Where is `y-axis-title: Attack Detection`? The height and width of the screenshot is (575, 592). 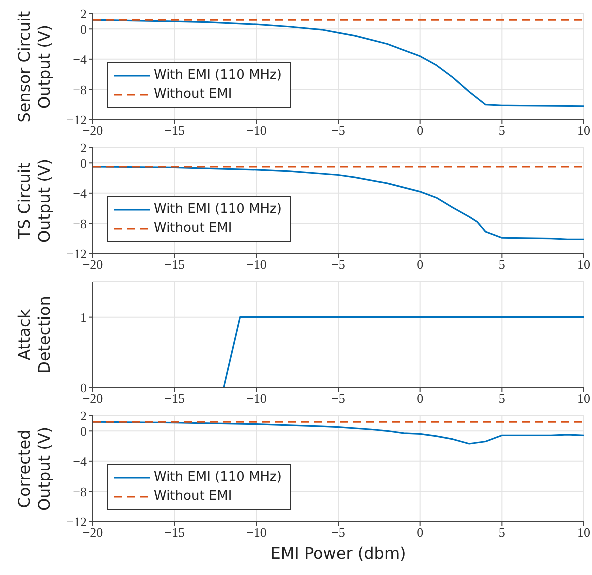 y-axis-title: Attack Detection is located at coordinates (34, 335).